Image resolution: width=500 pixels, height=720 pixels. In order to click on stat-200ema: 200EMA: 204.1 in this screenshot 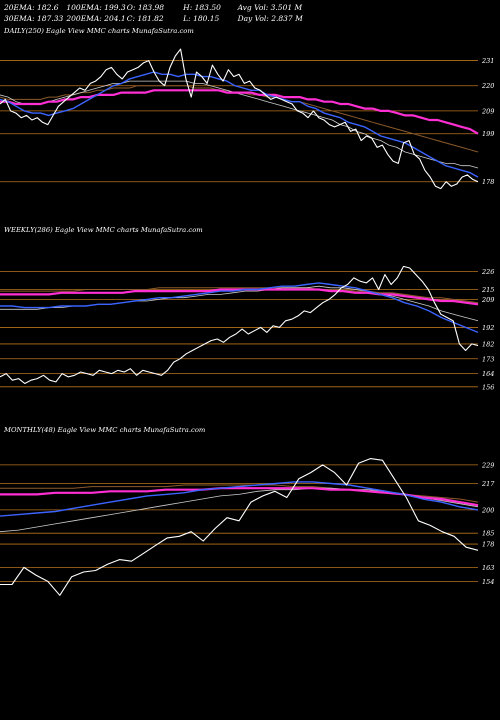, I will do `click(96, 18)`.